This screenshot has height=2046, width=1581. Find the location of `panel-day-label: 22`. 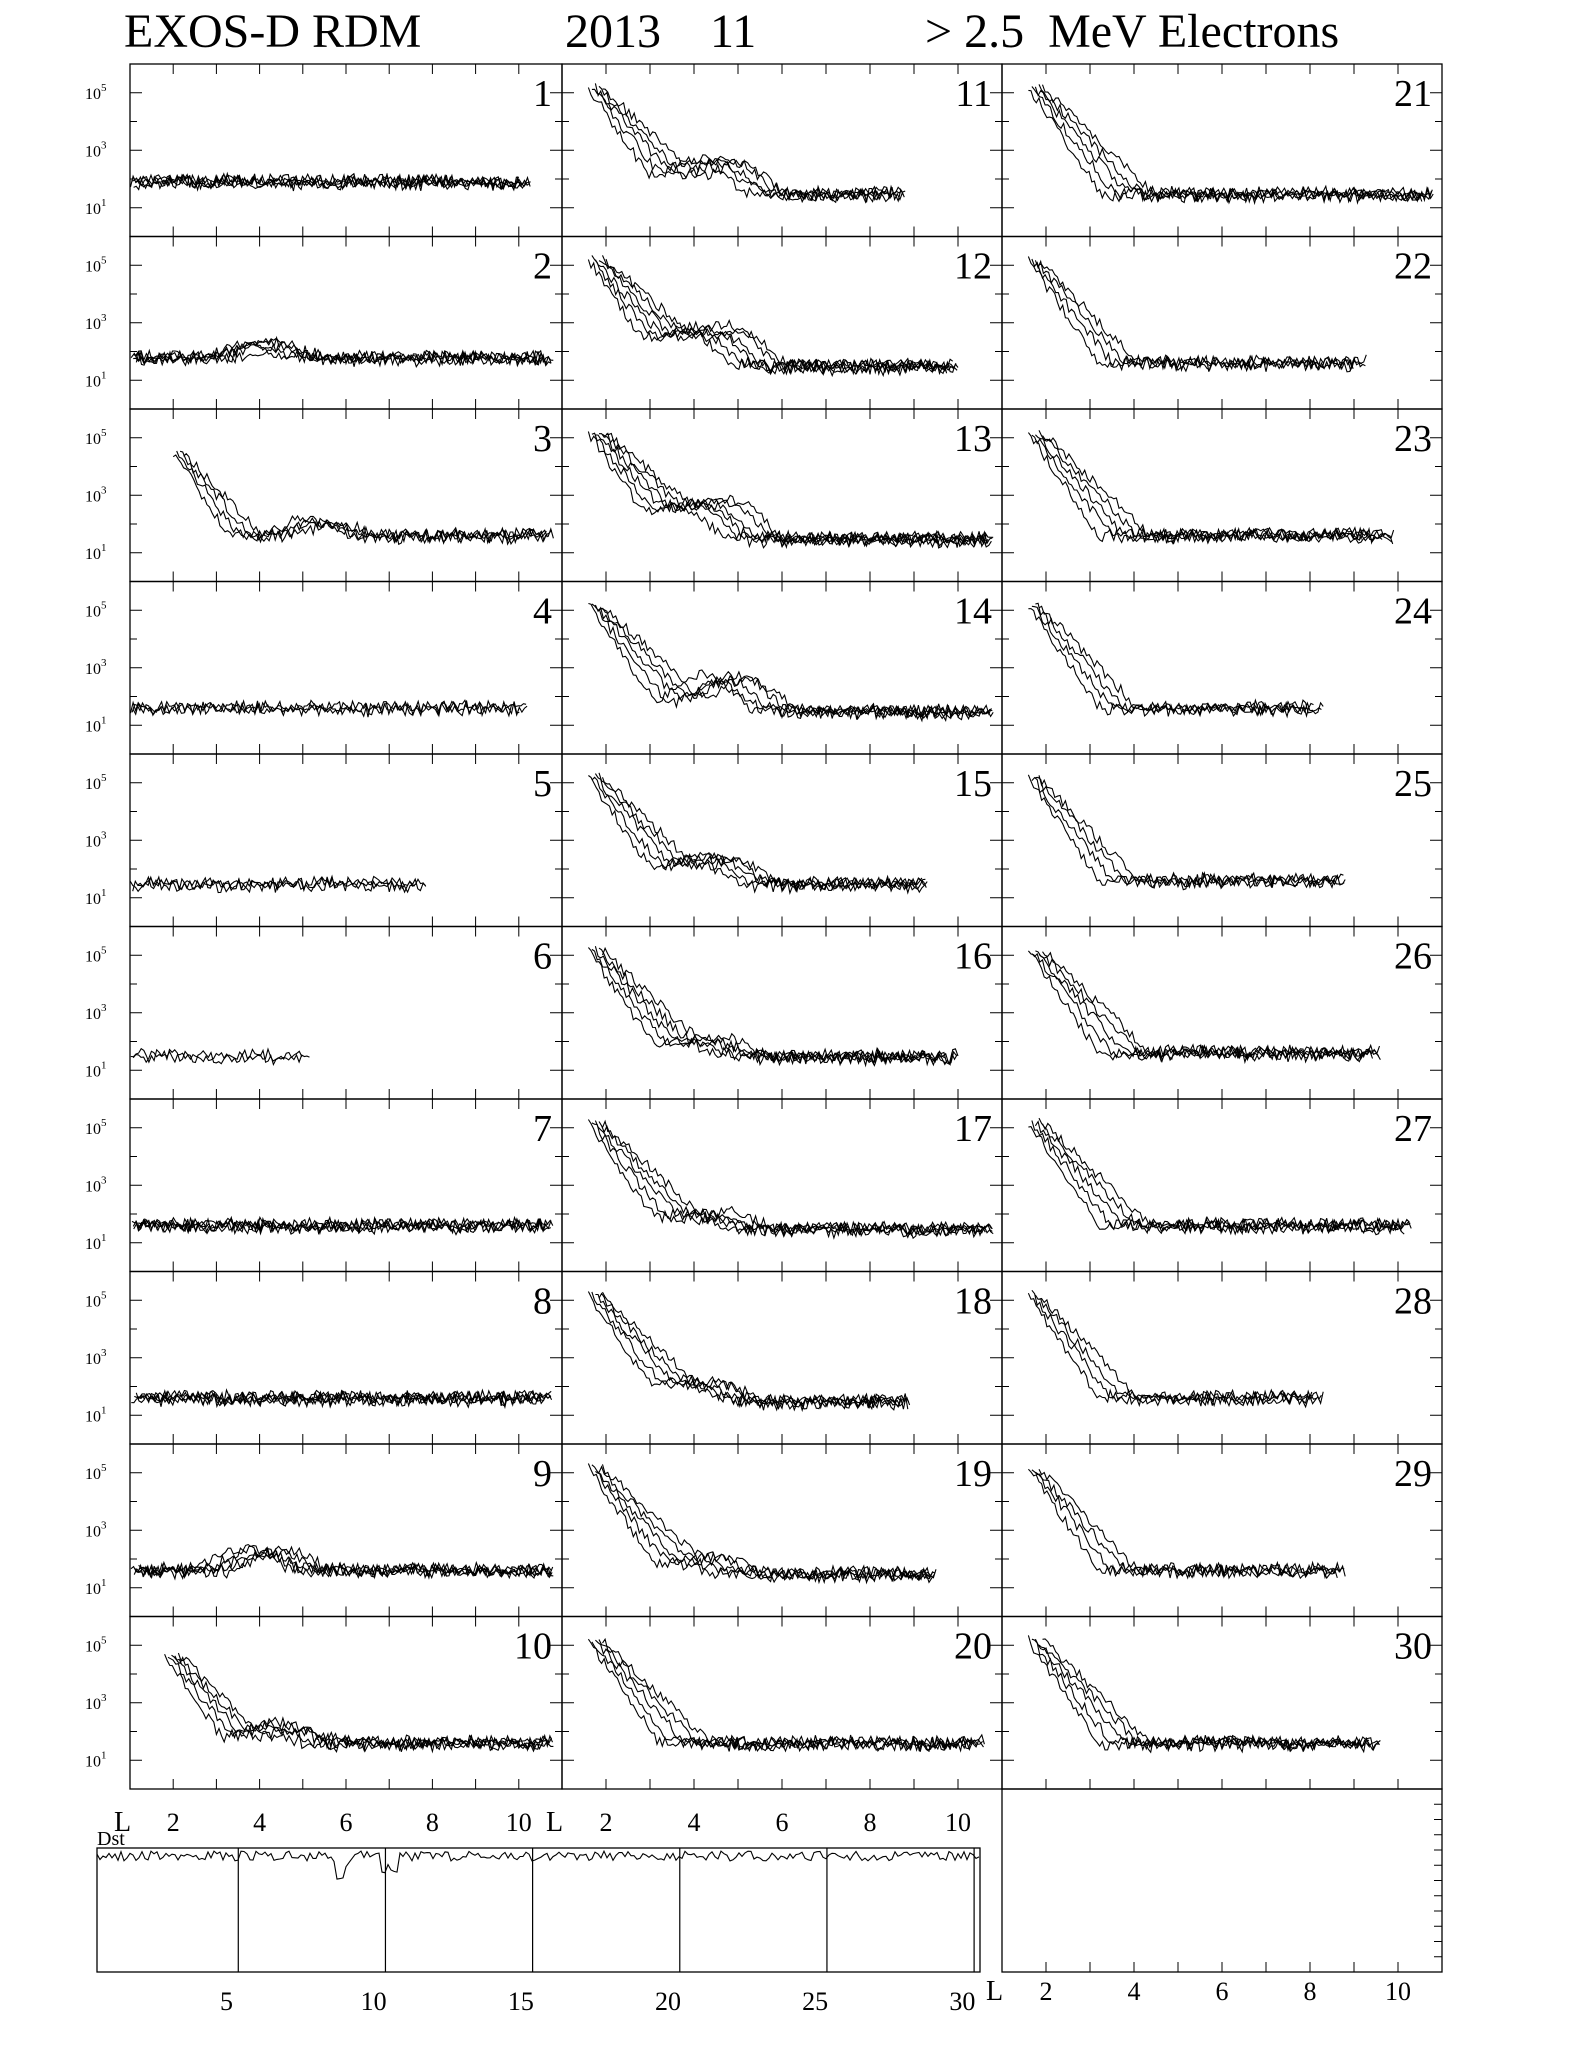

panel-day-label: 22 is located at coordinates (1413, 267).